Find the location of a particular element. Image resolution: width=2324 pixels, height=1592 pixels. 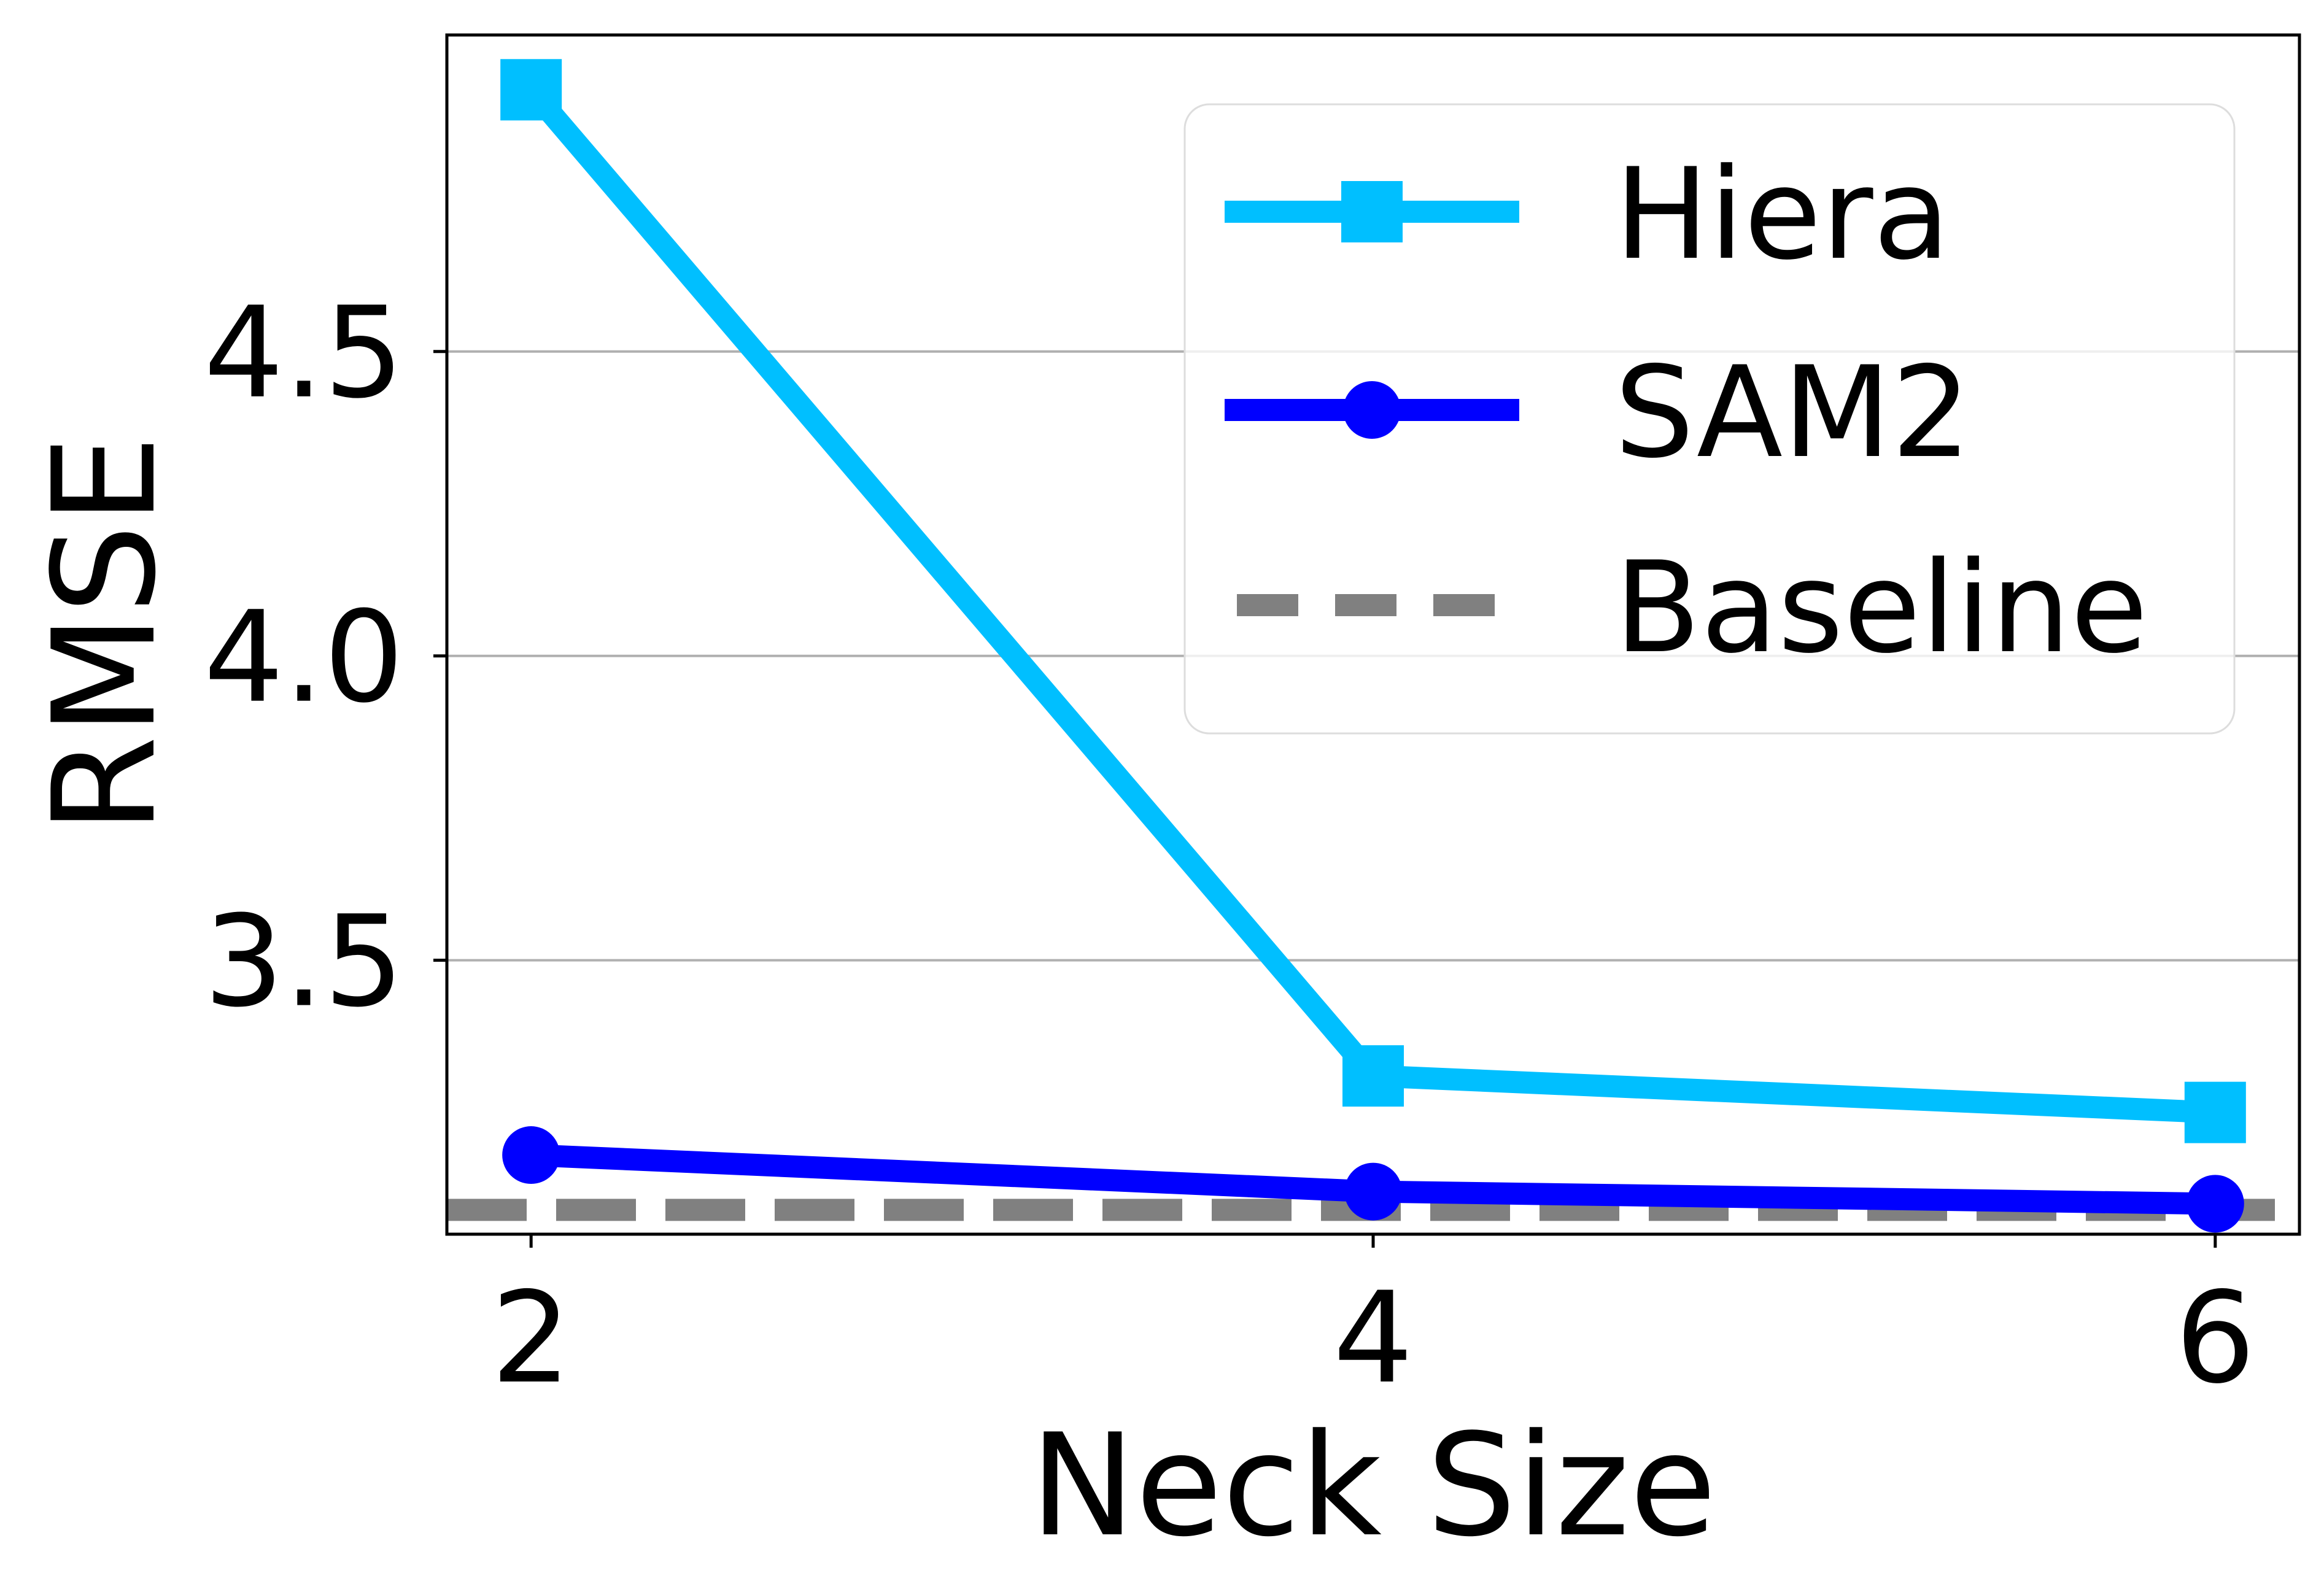

x-tick-label: 4 is located at coordinates (1373, 1338).